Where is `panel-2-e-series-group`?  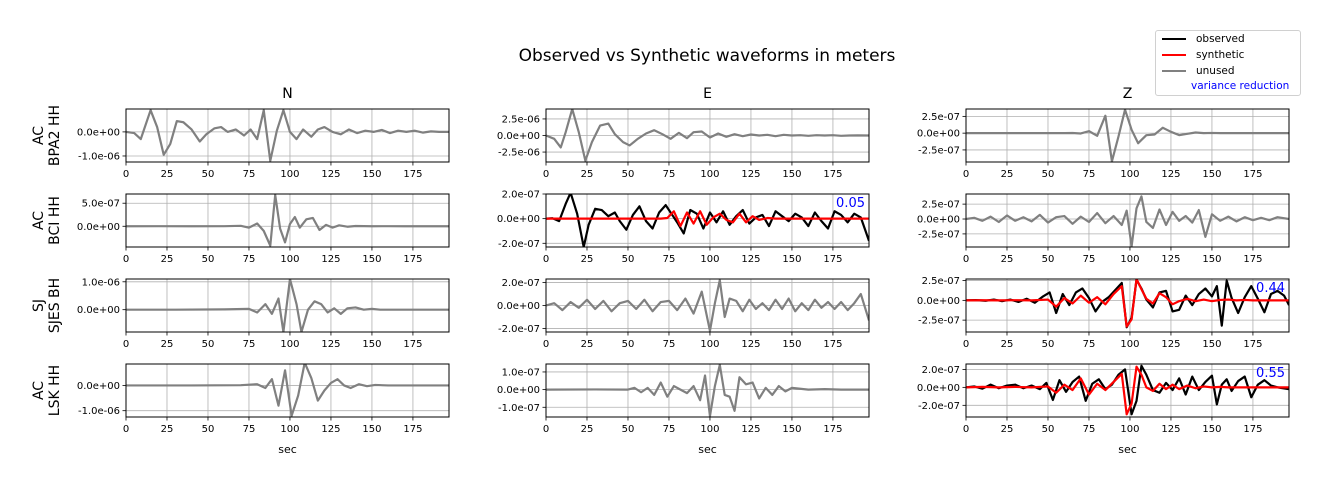
panel-2-e-series-group is located at coordinates (707, 220).